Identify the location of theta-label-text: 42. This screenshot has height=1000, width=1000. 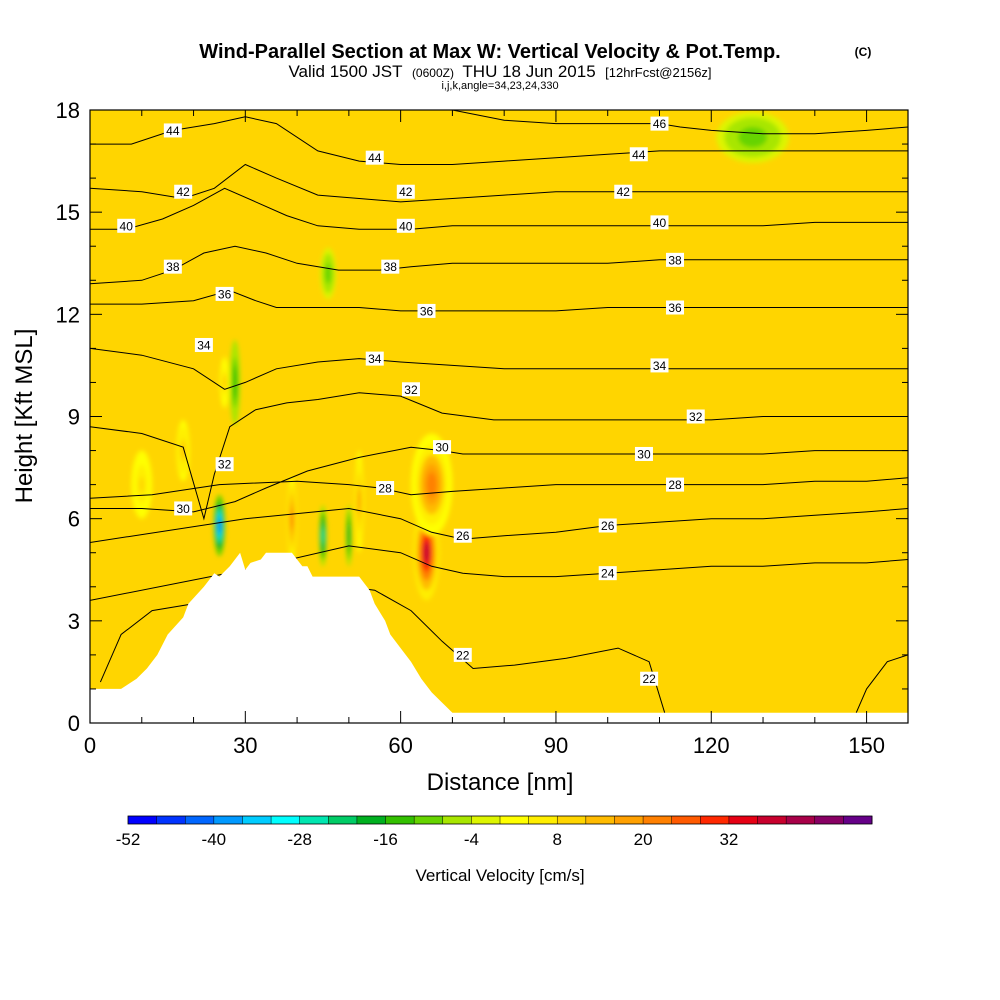
(406, 192).